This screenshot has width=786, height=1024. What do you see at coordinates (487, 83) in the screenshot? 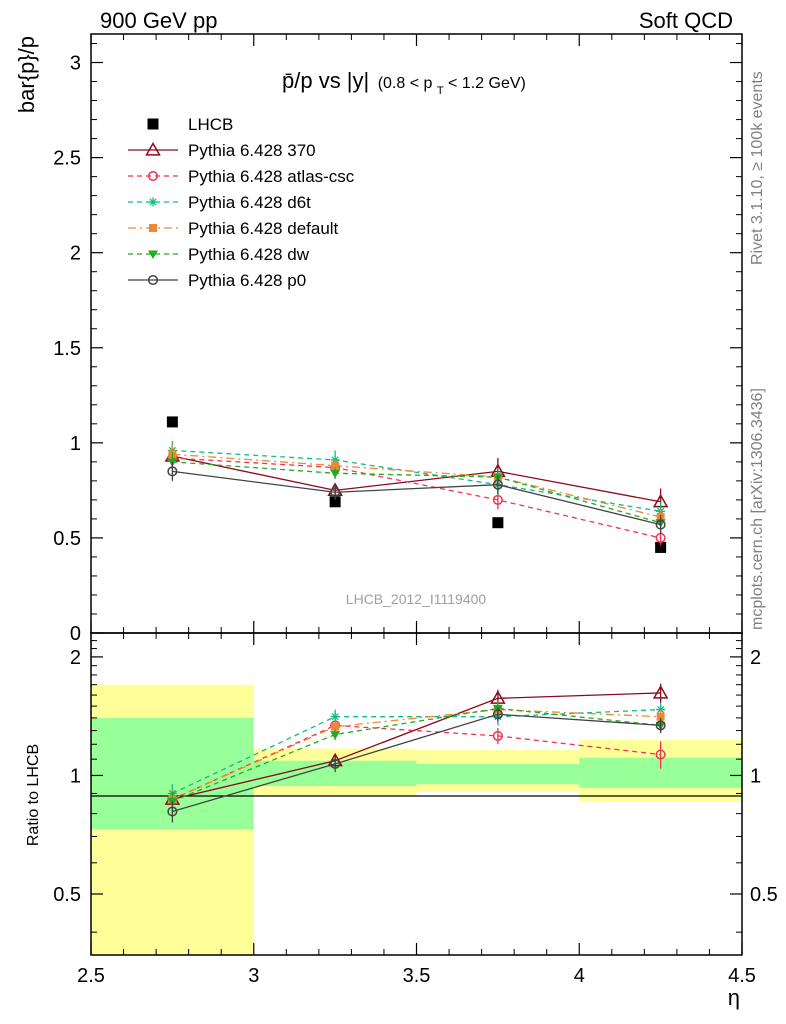
I see `main-title-cut-end: < 1.2 GeV)` at bounding box center [487, 83].